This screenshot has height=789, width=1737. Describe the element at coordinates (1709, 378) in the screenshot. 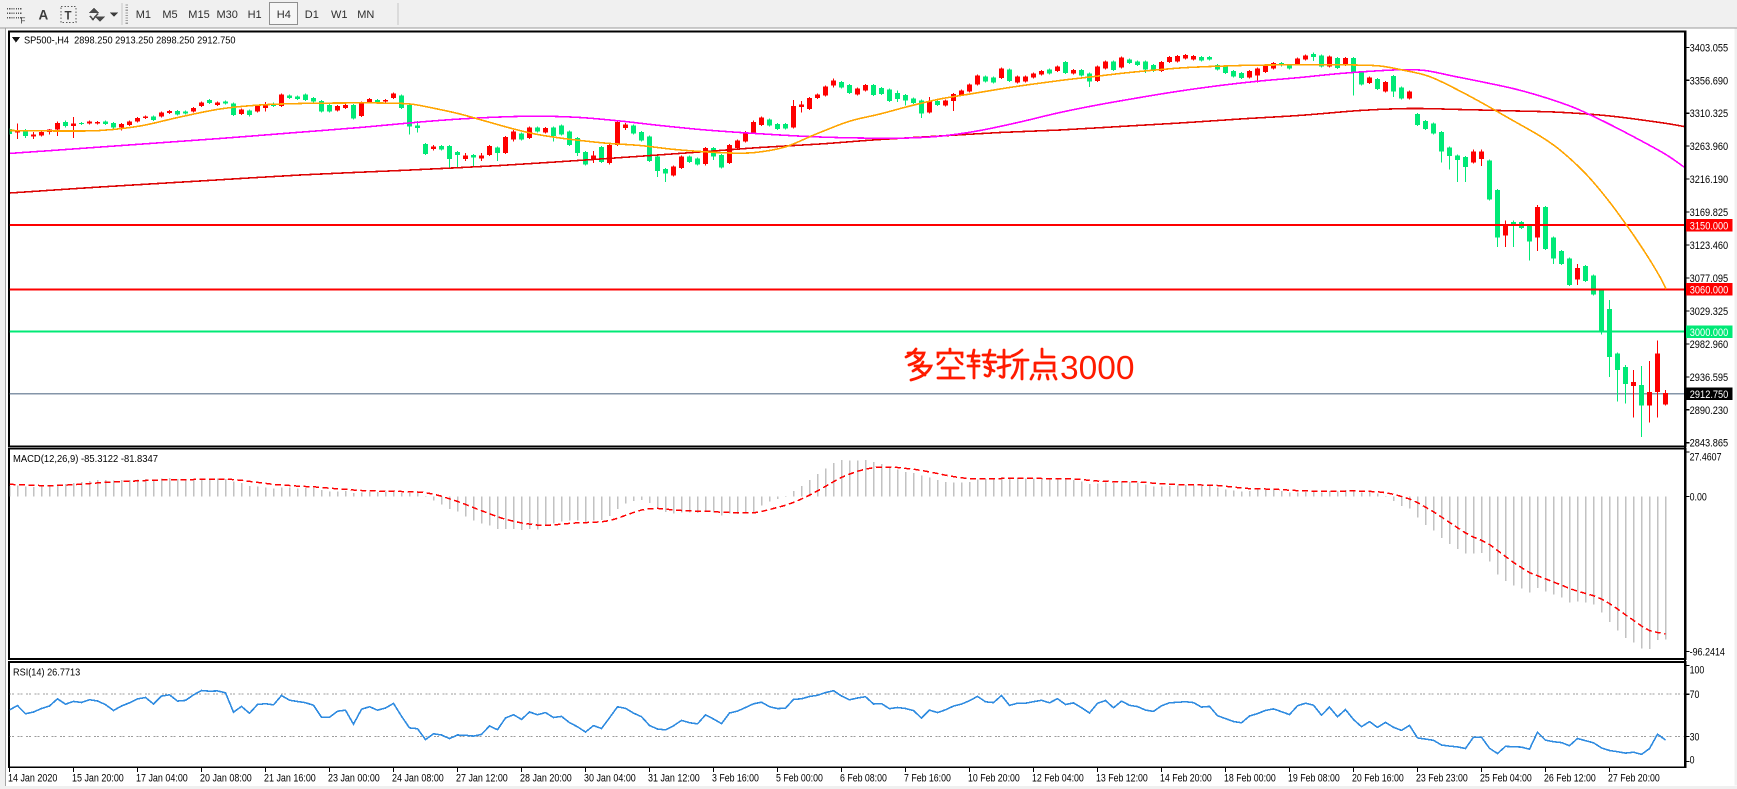

I see `svg-text: 2936.595` at that location.